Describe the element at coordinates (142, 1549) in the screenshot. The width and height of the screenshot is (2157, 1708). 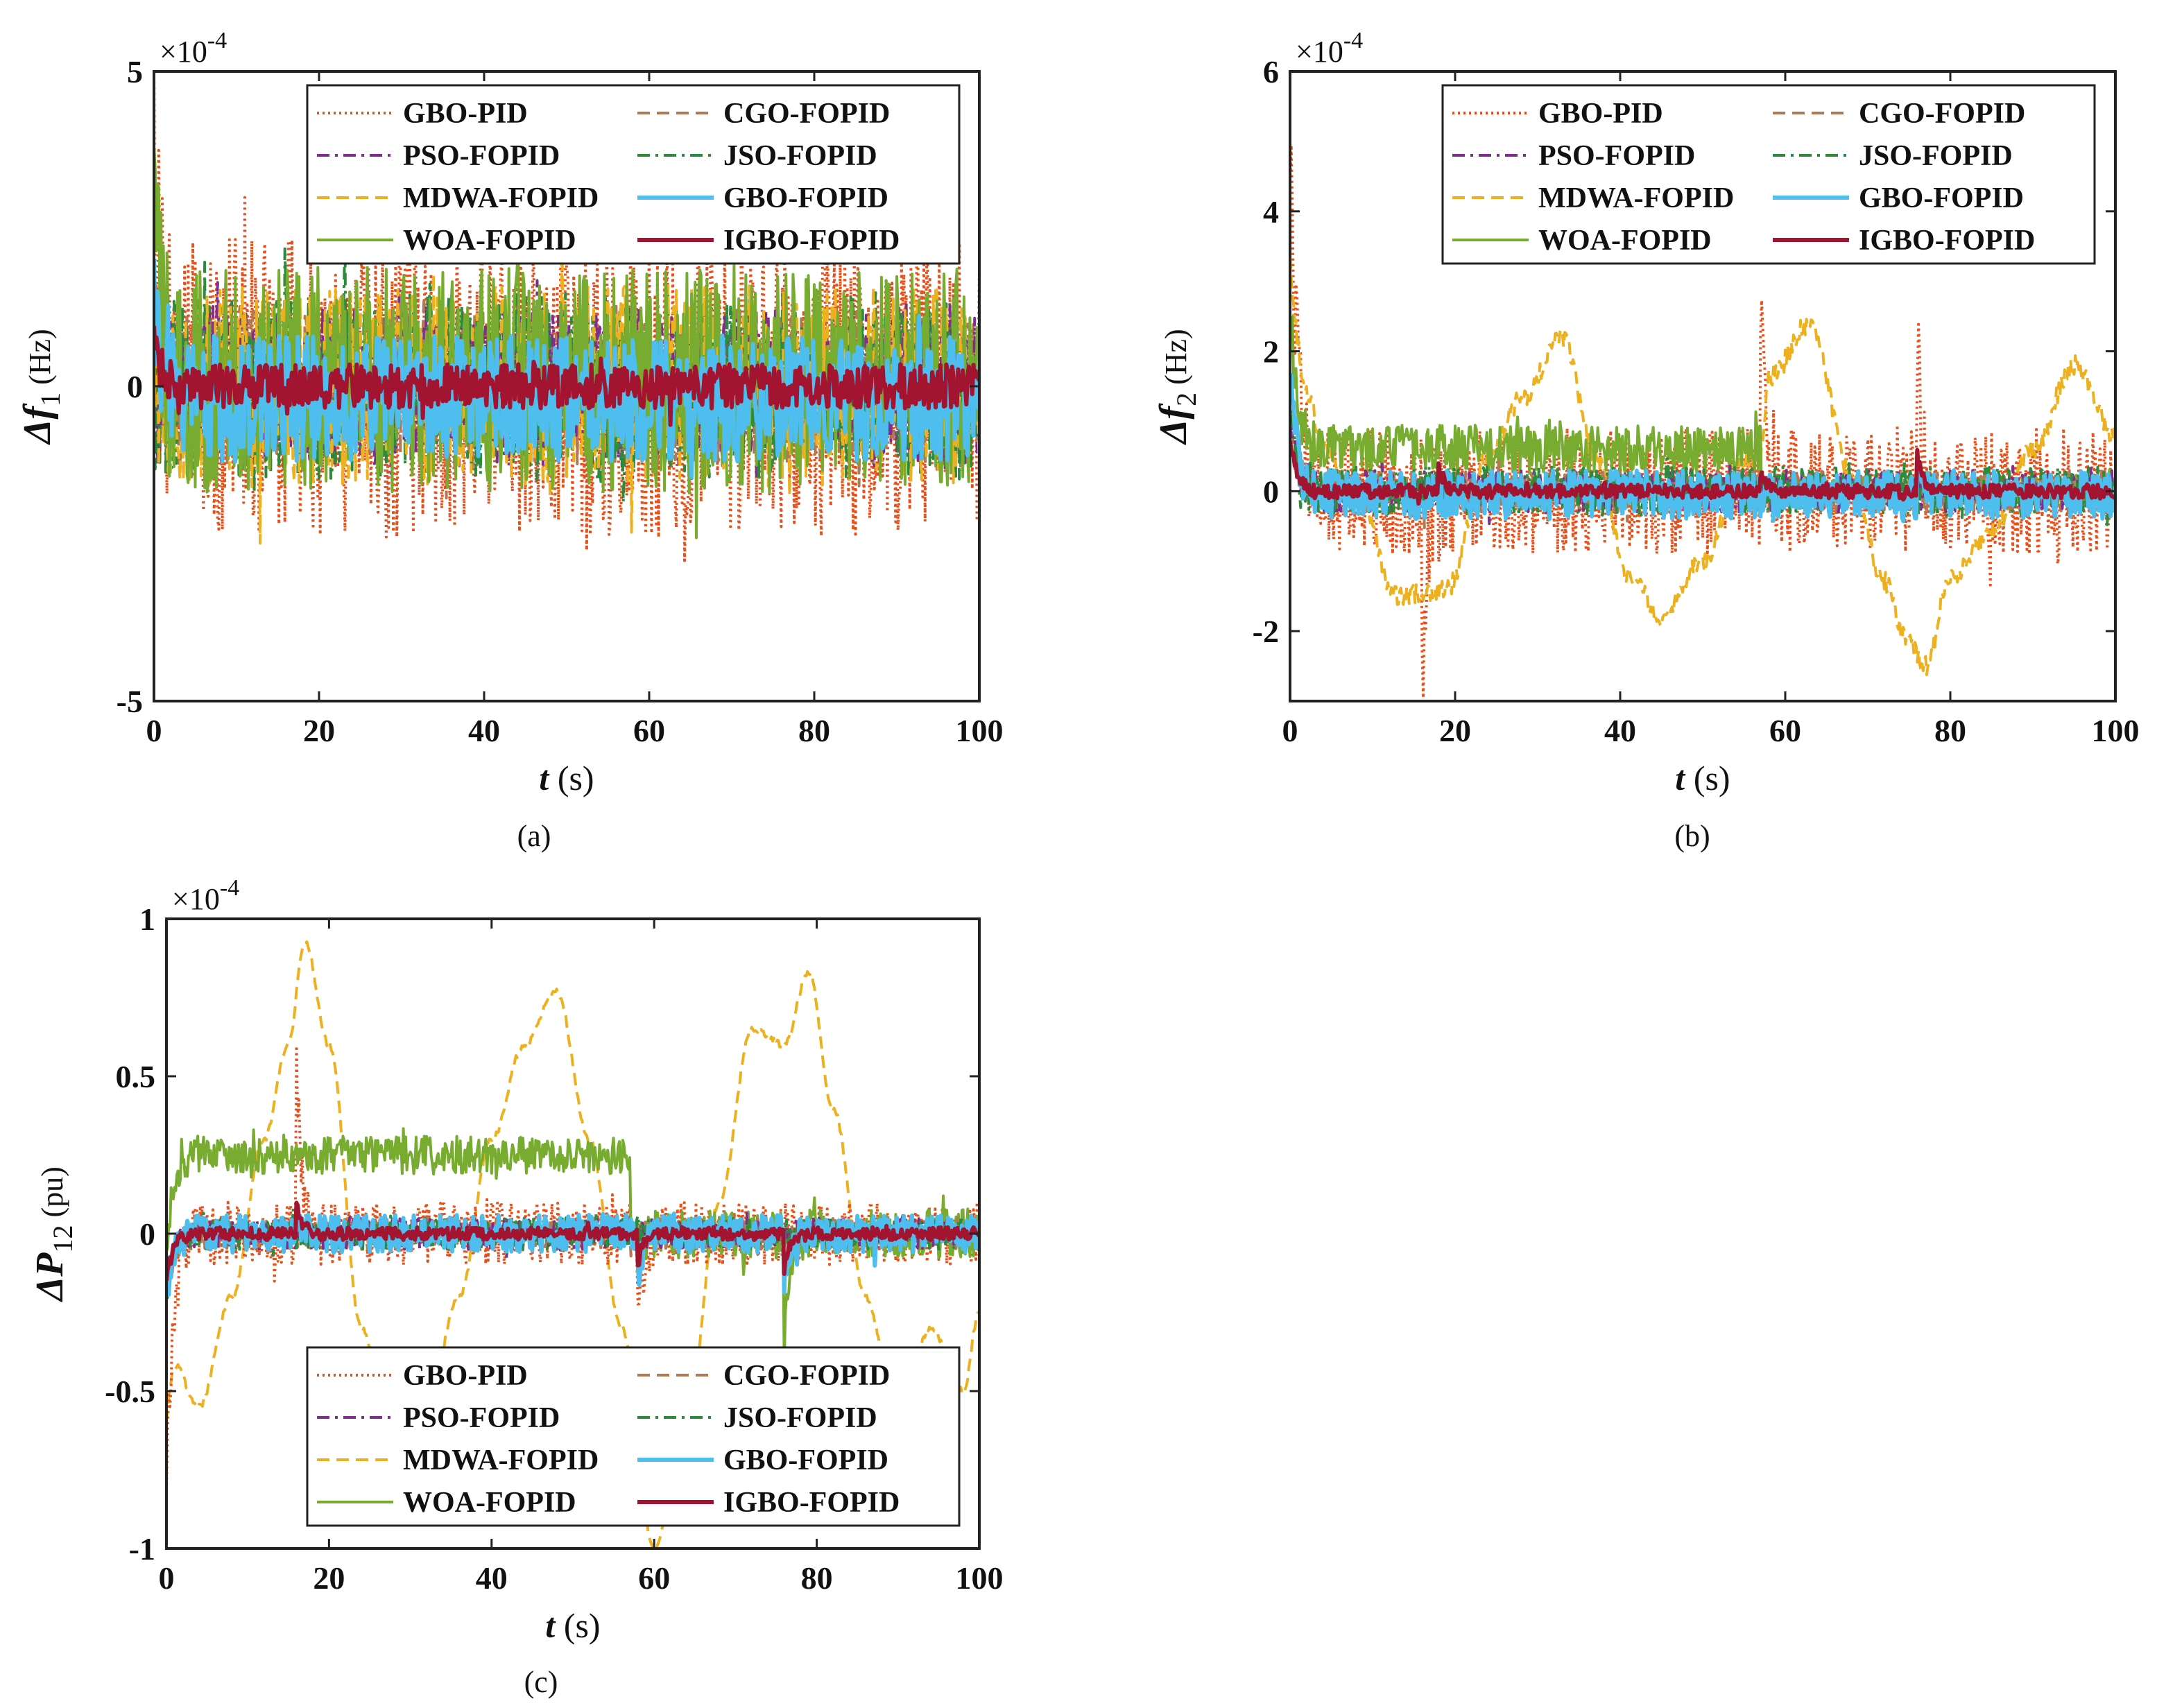
I see `y-tick-label: -1` at that location.